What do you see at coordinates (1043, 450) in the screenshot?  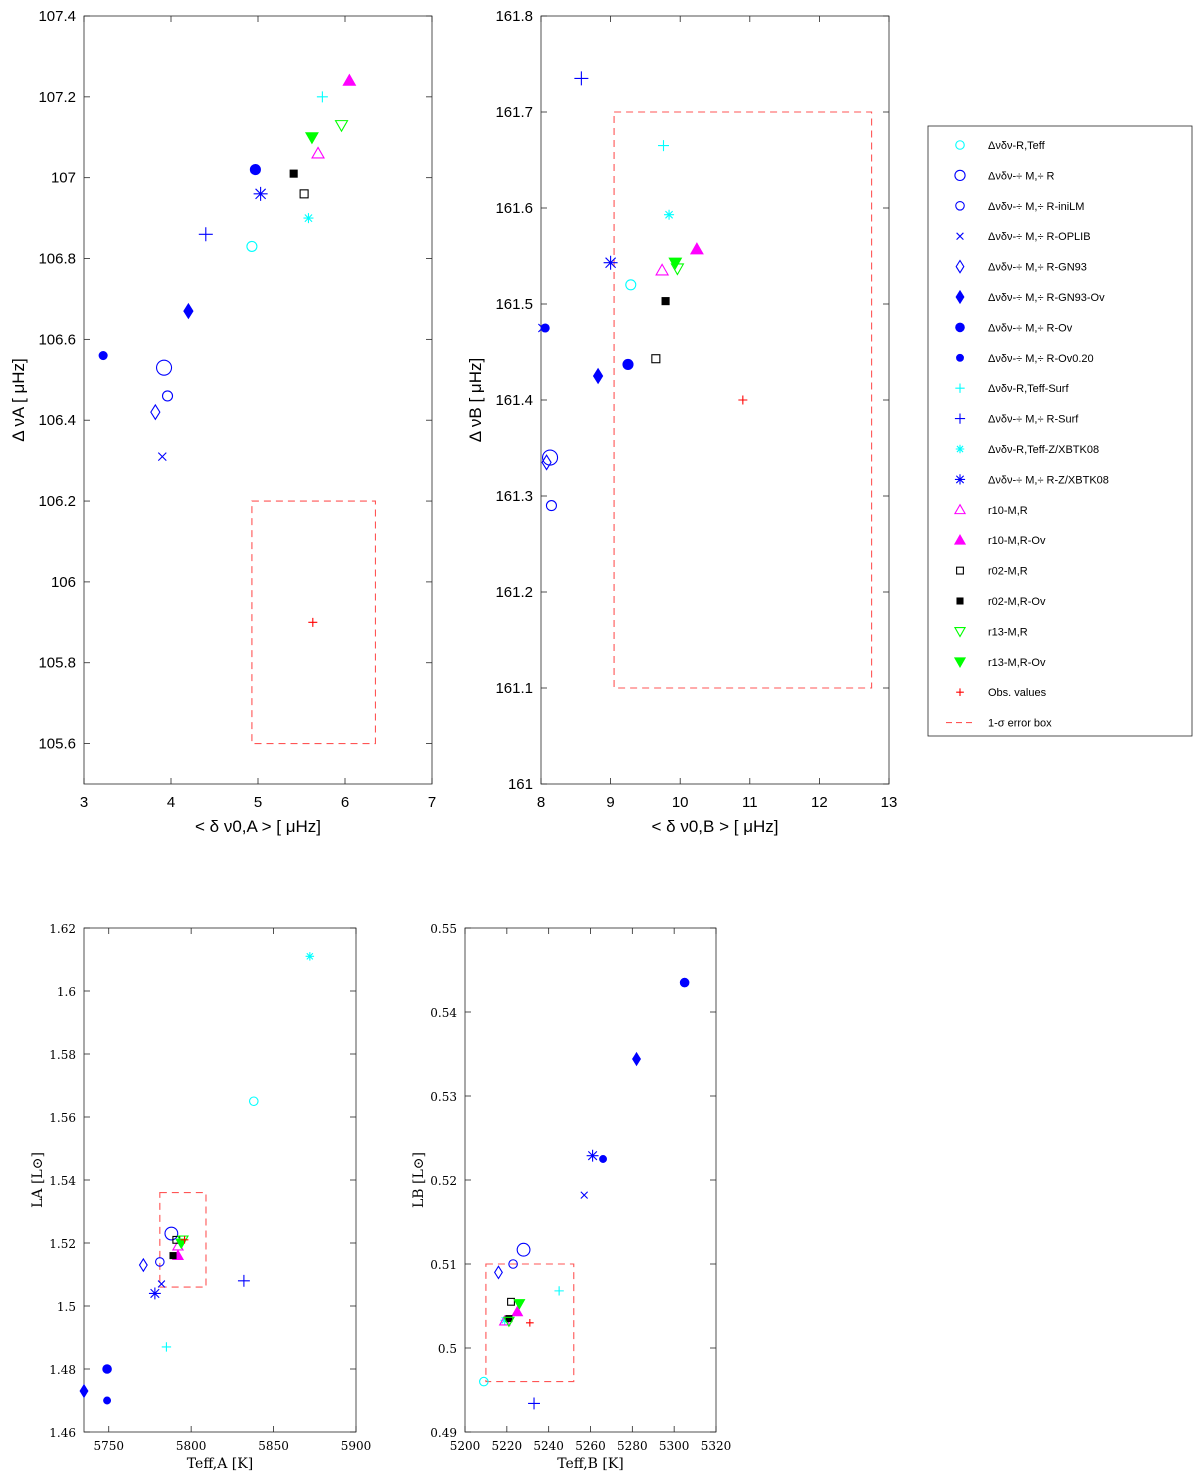 I see `legend-label: Δνδν-R,Teff-Z/XBTK08` at bounding box center [1043, 450].